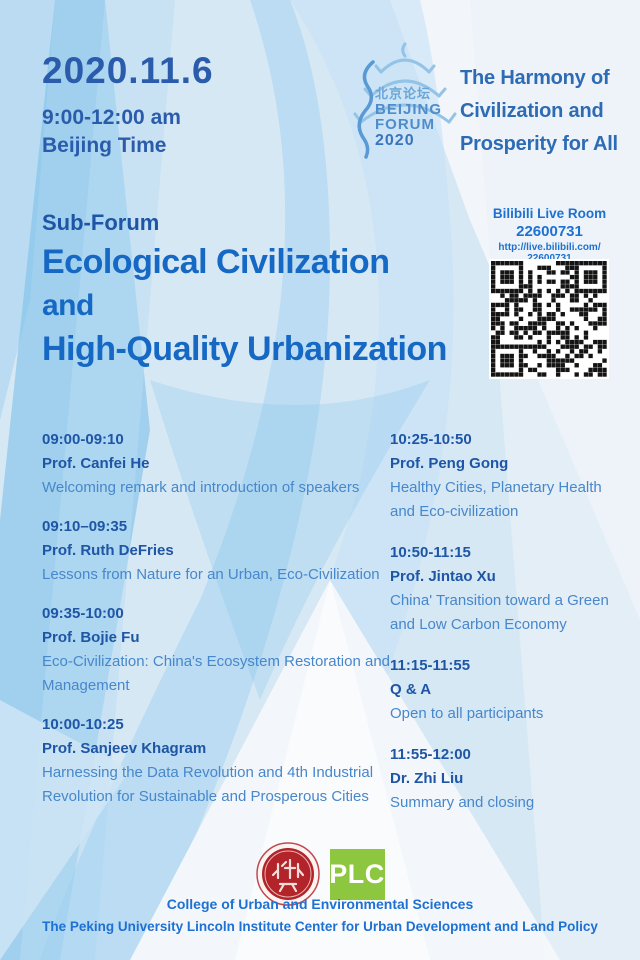 This screenshot has width=640, height=960. What do you see at coordinates (83, 439) in the screenshot?
I see `entry-time: 09:00-09:10` at bounding box center [83, 439].